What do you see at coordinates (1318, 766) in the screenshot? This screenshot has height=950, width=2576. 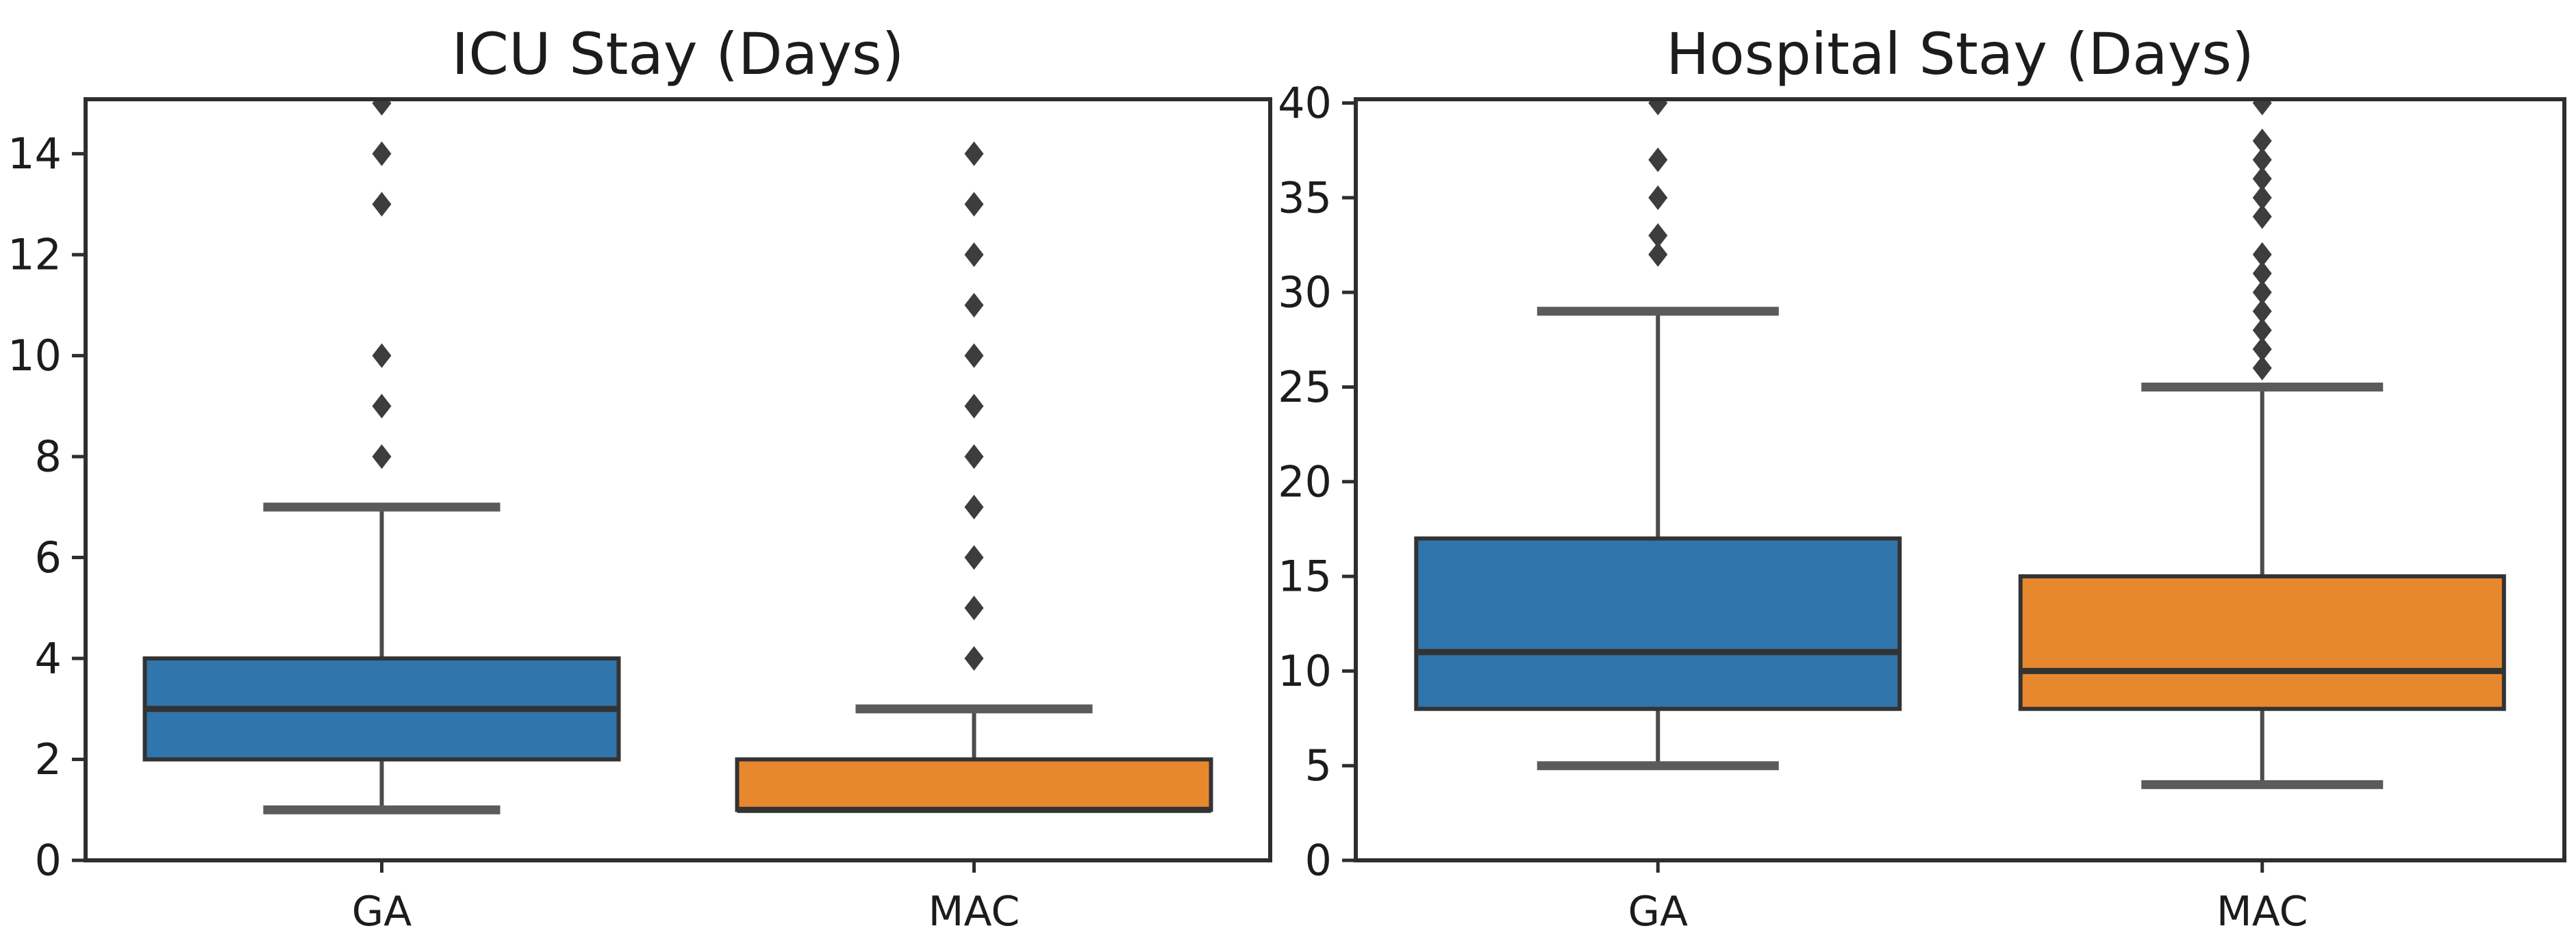 I see `y-tick-label: 5` at bounding box center [1318, 766].